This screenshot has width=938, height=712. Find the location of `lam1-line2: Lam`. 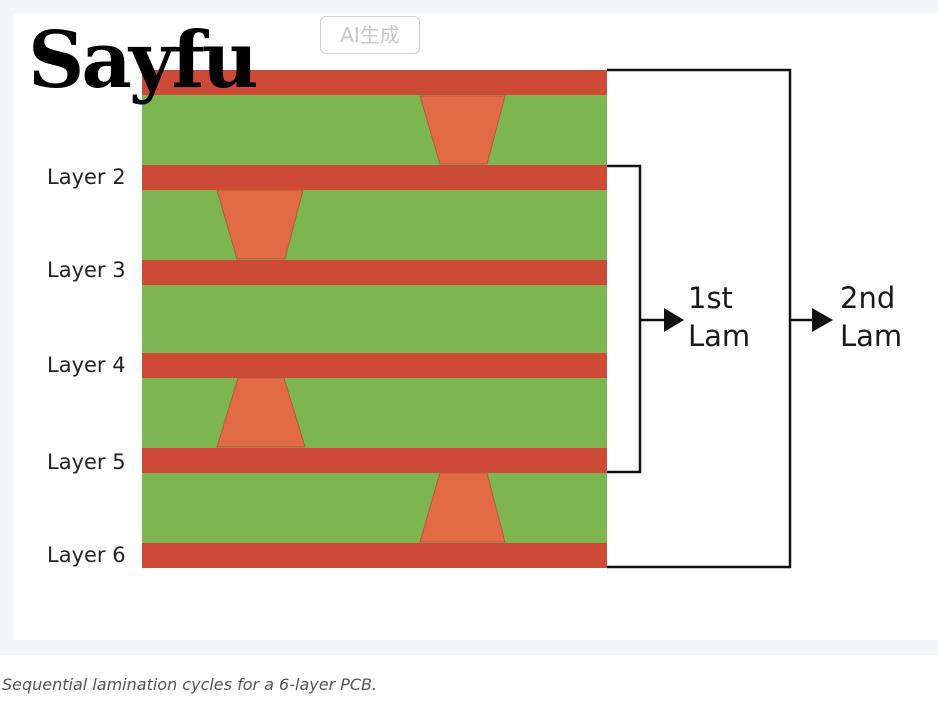

lam1-line2: Lam is located at coordinates (719, 336).